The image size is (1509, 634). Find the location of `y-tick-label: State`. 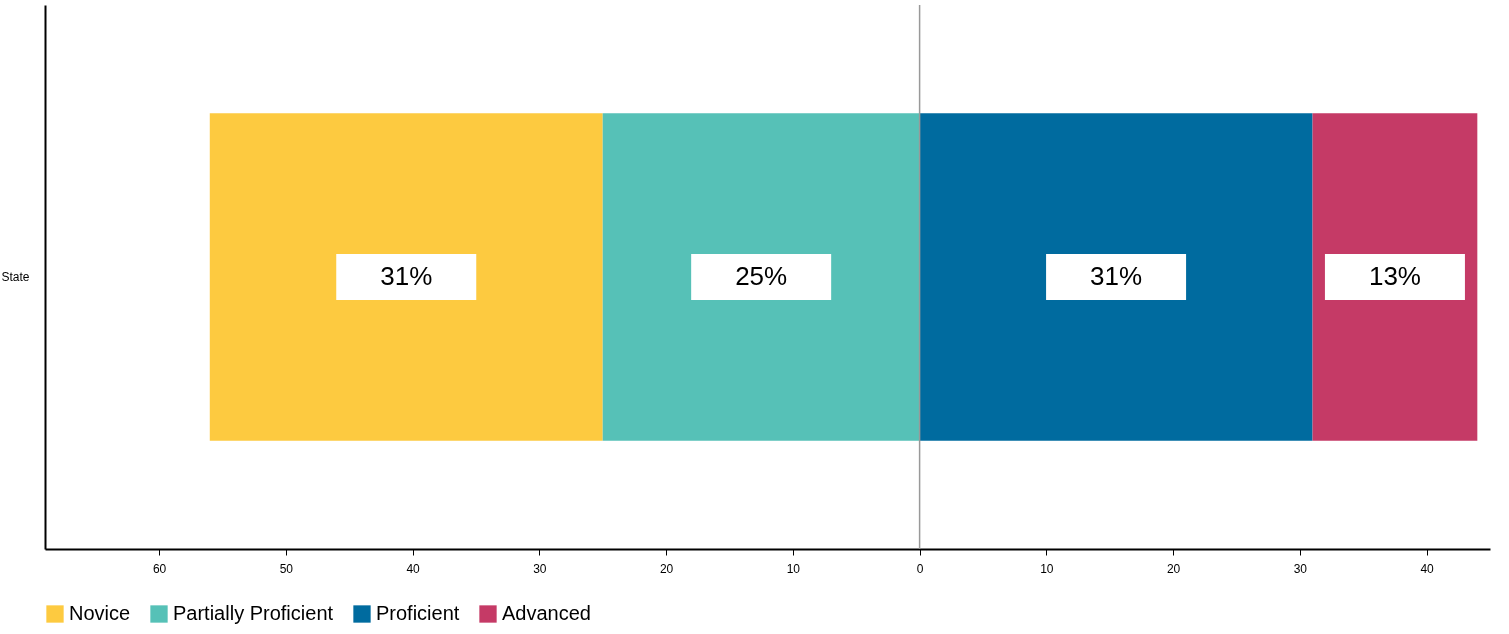

y-tick-label: State is located at coordinates (15, 277).